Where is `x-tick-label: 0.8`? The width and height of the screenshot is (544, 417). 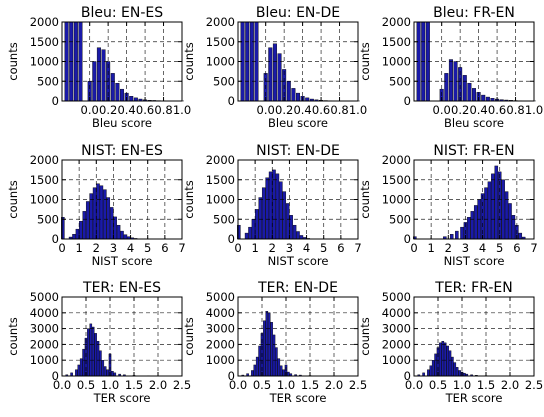
x-tick-label: 0.8 is located at coordinates (339, 110).